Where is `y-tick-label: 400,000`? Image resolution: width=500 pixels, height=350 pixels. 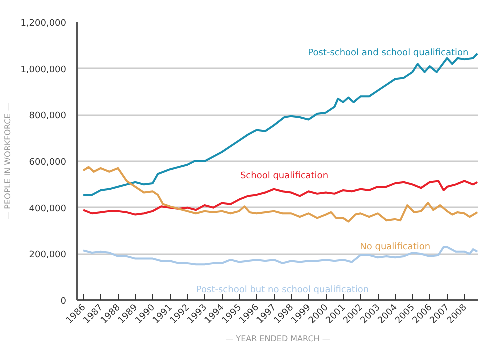
y-tick-label: 400,000 is located at coordinates (48, 209).